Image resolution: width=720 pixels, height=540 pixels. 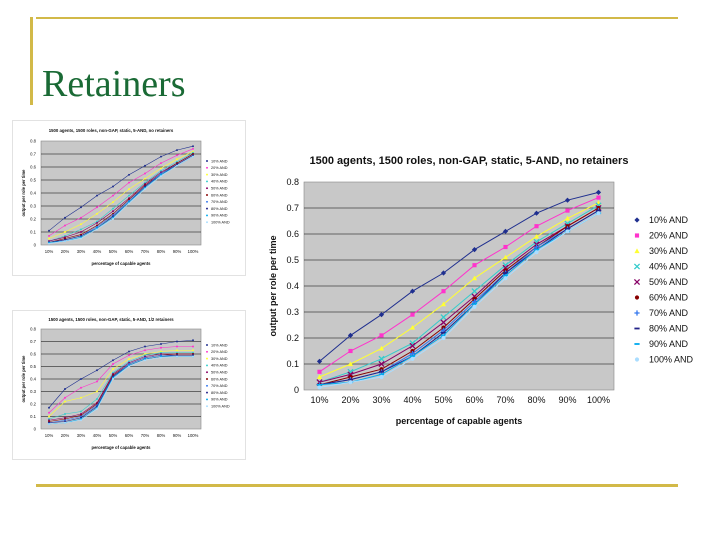 What do you see at coordinates (357, 18) in the screenshot?
I see `top-accent-rule` at bounding box center [357, 18].